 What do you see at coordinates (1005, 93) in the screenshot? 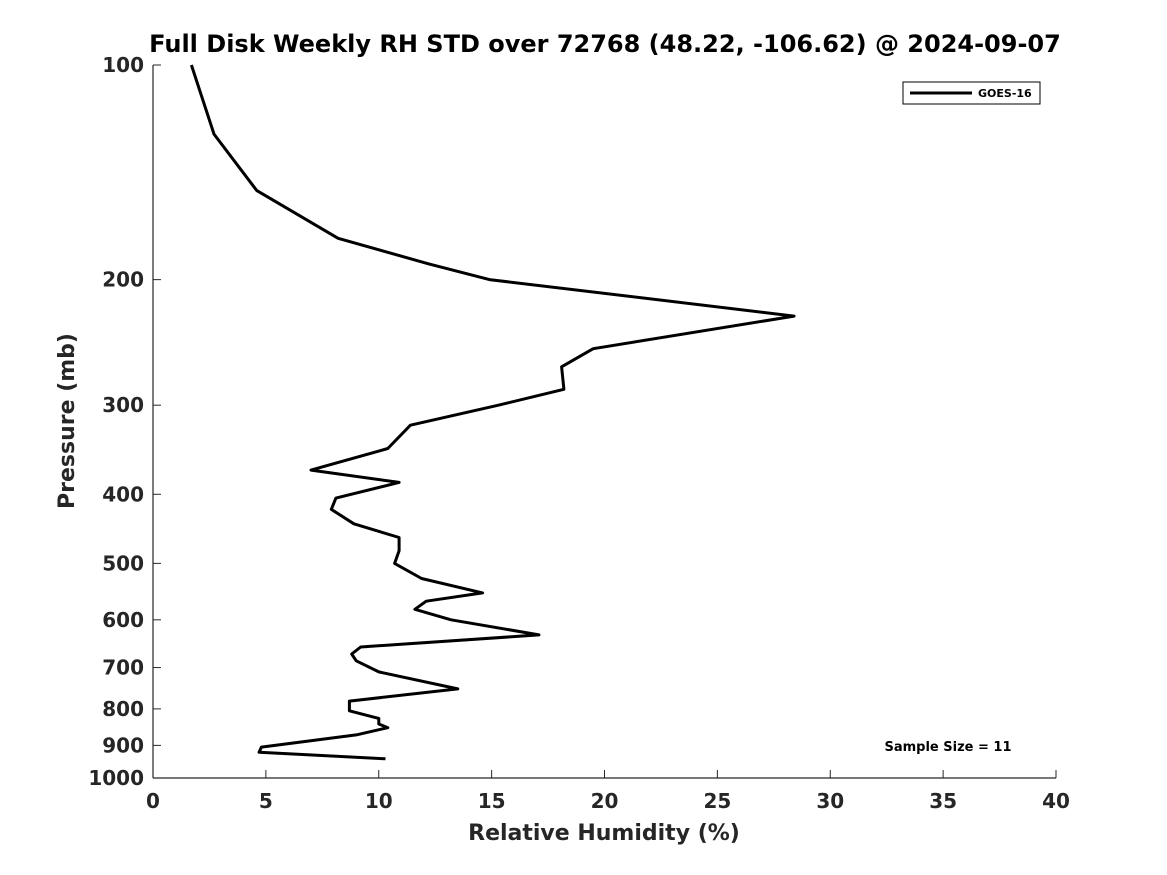
I see `legend-entry-goes-16: GOES-16` at bounding box center [1005, 93].